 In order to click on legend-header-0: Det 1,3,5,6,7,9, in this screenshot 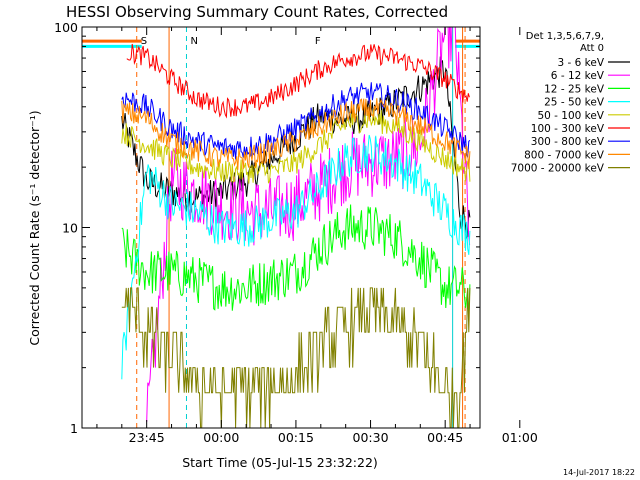, I will do `click(565, 36)`.